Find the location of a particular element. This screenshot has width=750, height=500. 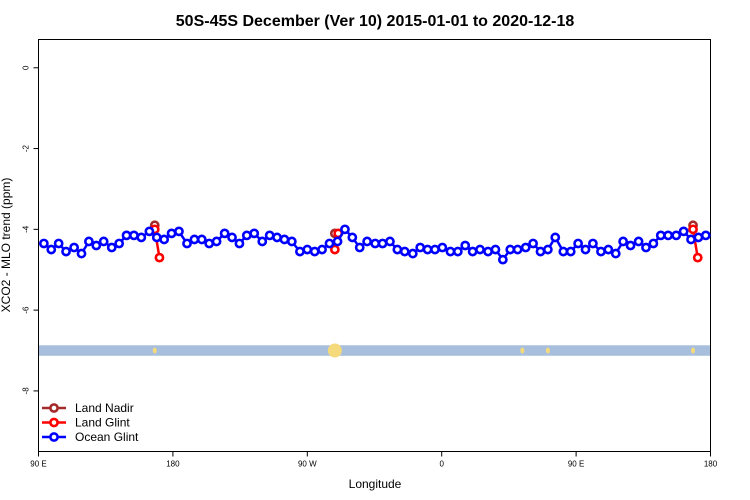

legend-entry: Ocean Glint is located at coordinates (90, 437).